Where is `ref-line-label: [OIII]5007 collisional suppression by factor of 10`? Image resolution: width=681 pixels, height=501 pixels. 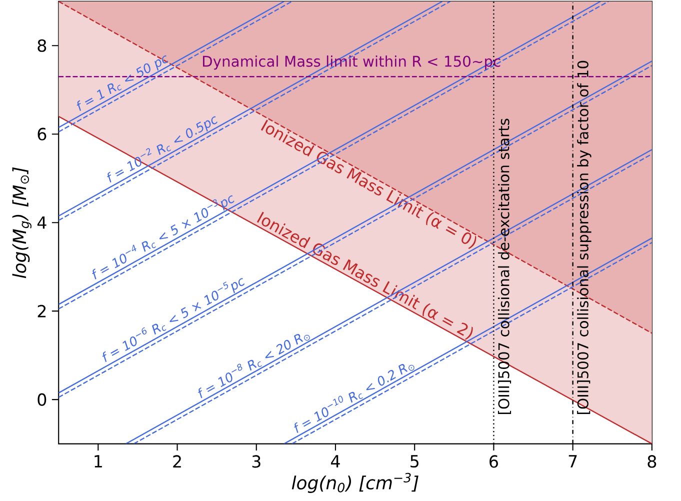 ref-line-label: [OIII]5007 collisional suppression by factor of 10 is located at coordinates (584, 237).